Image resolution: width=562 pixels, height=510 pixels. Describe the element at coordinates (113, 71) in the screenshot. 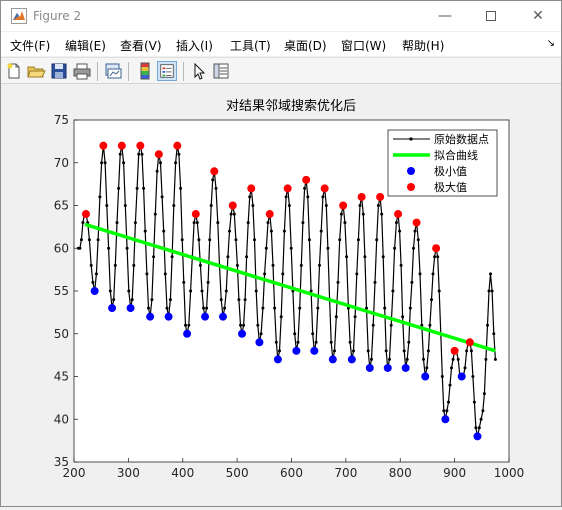

I see `link-plot-icon` at that location.